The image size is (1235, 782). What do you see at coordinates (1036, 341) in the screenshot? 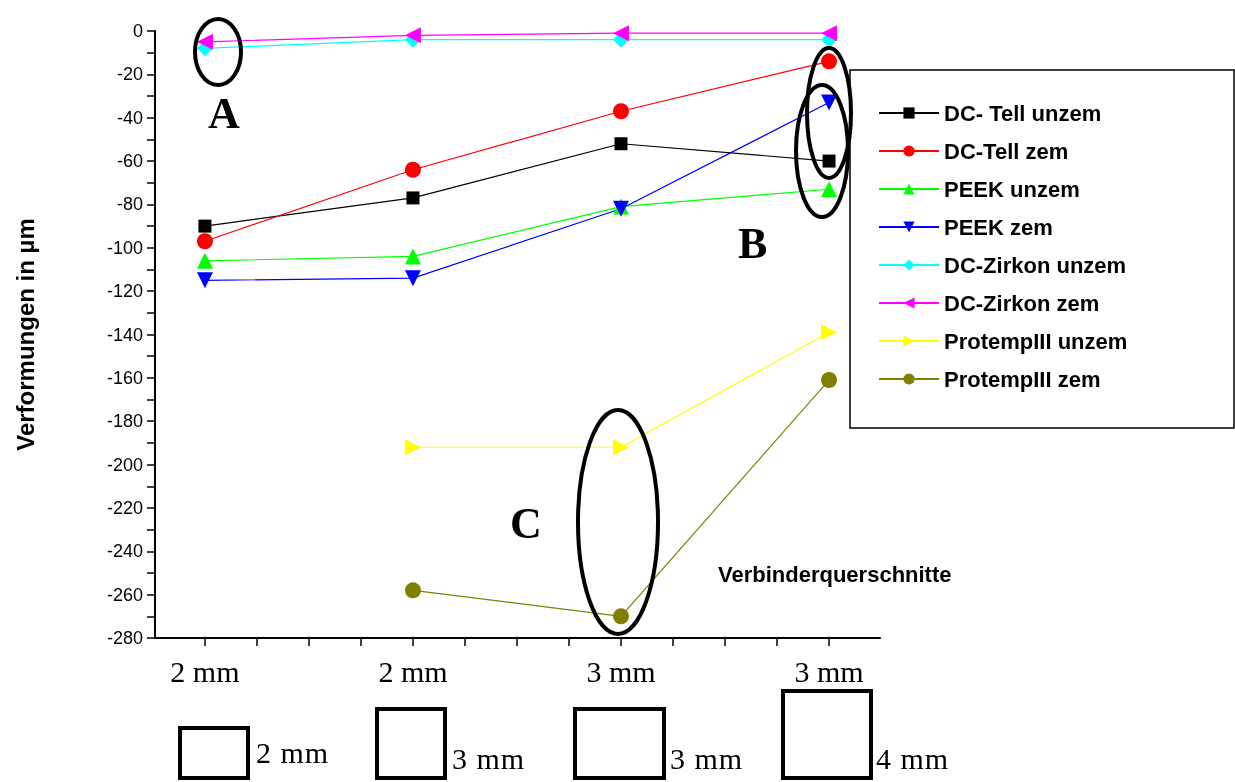
I see `legend-label: ProtempIII unzem` at bounding box center [1036, 341].